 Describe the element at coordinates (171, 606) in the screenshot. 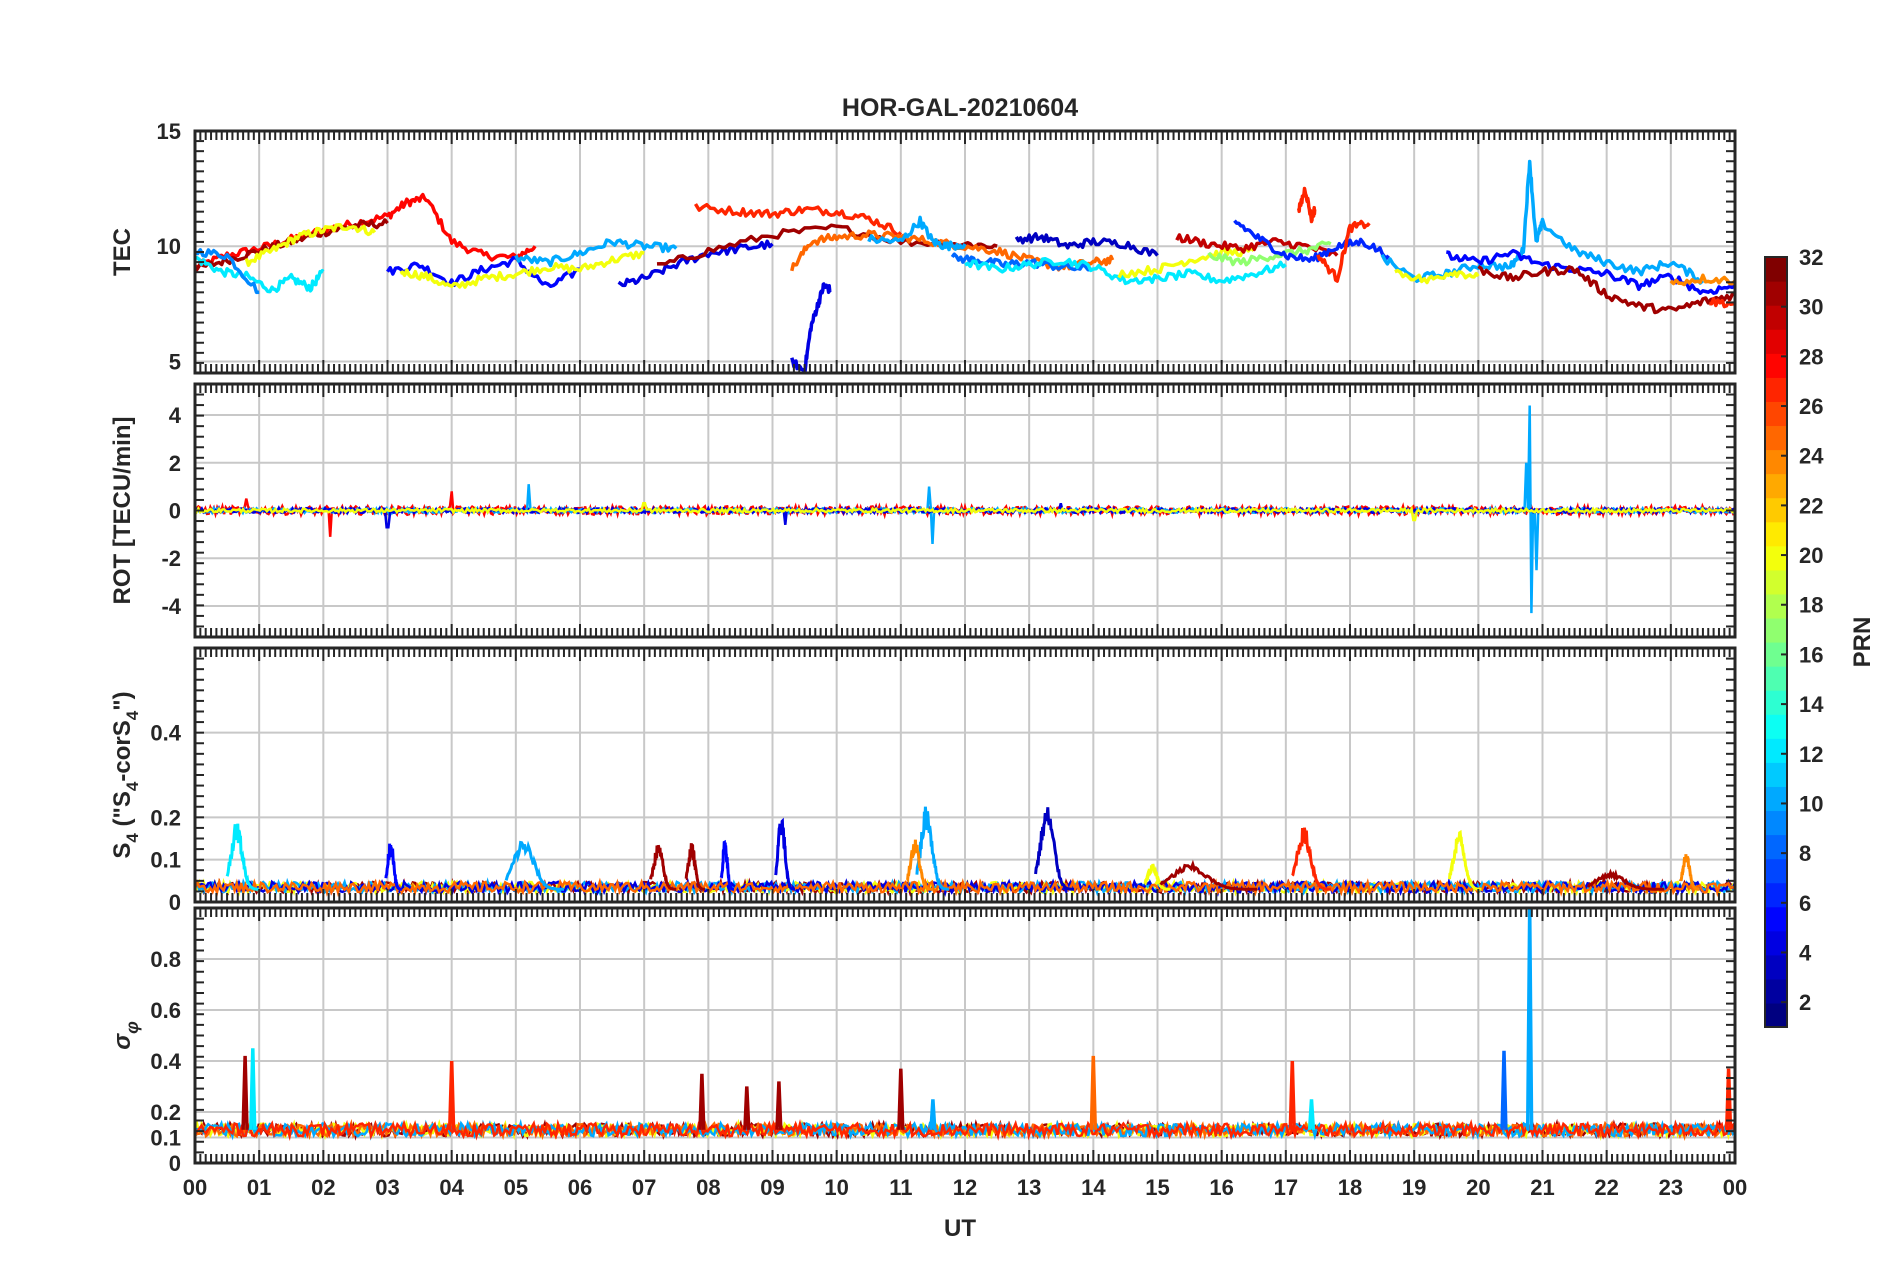

I see `y-tick-label: -4` at that location.